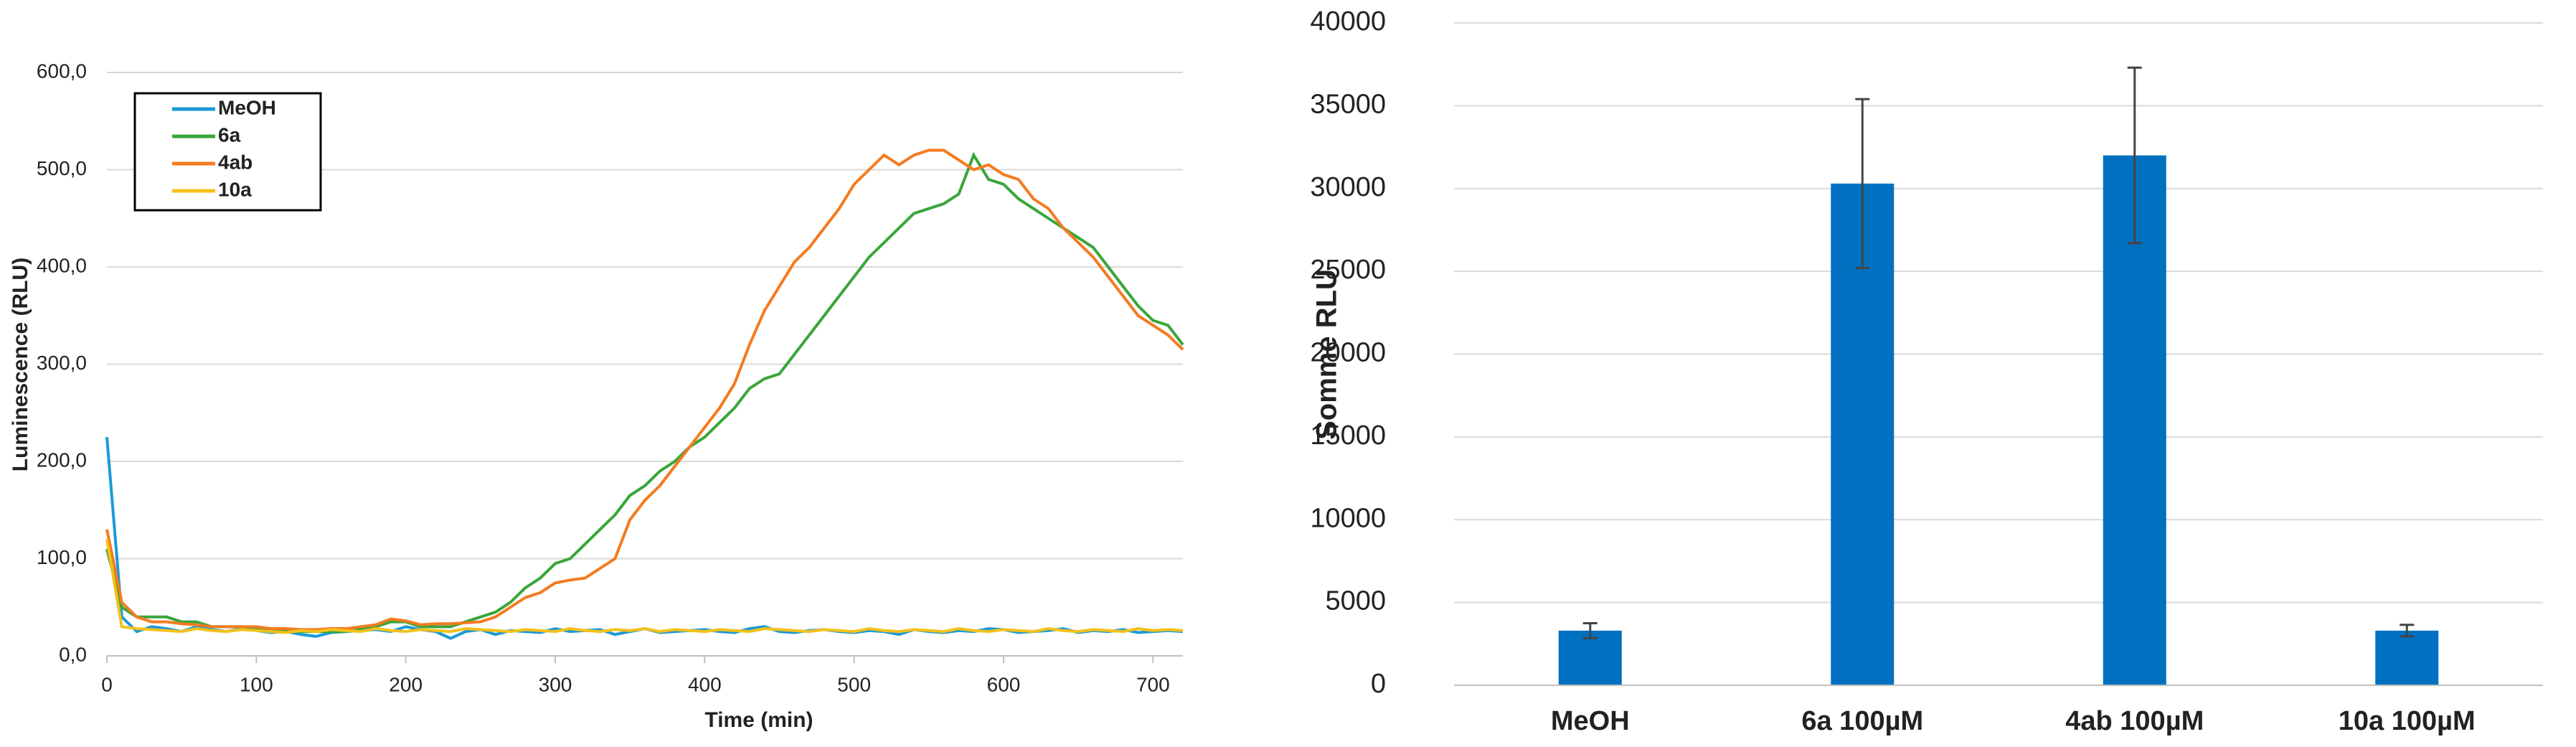  Describe the element at coordinates (62, 71) in the screenshot. I see `y-tick-label: 600,0` at that location.